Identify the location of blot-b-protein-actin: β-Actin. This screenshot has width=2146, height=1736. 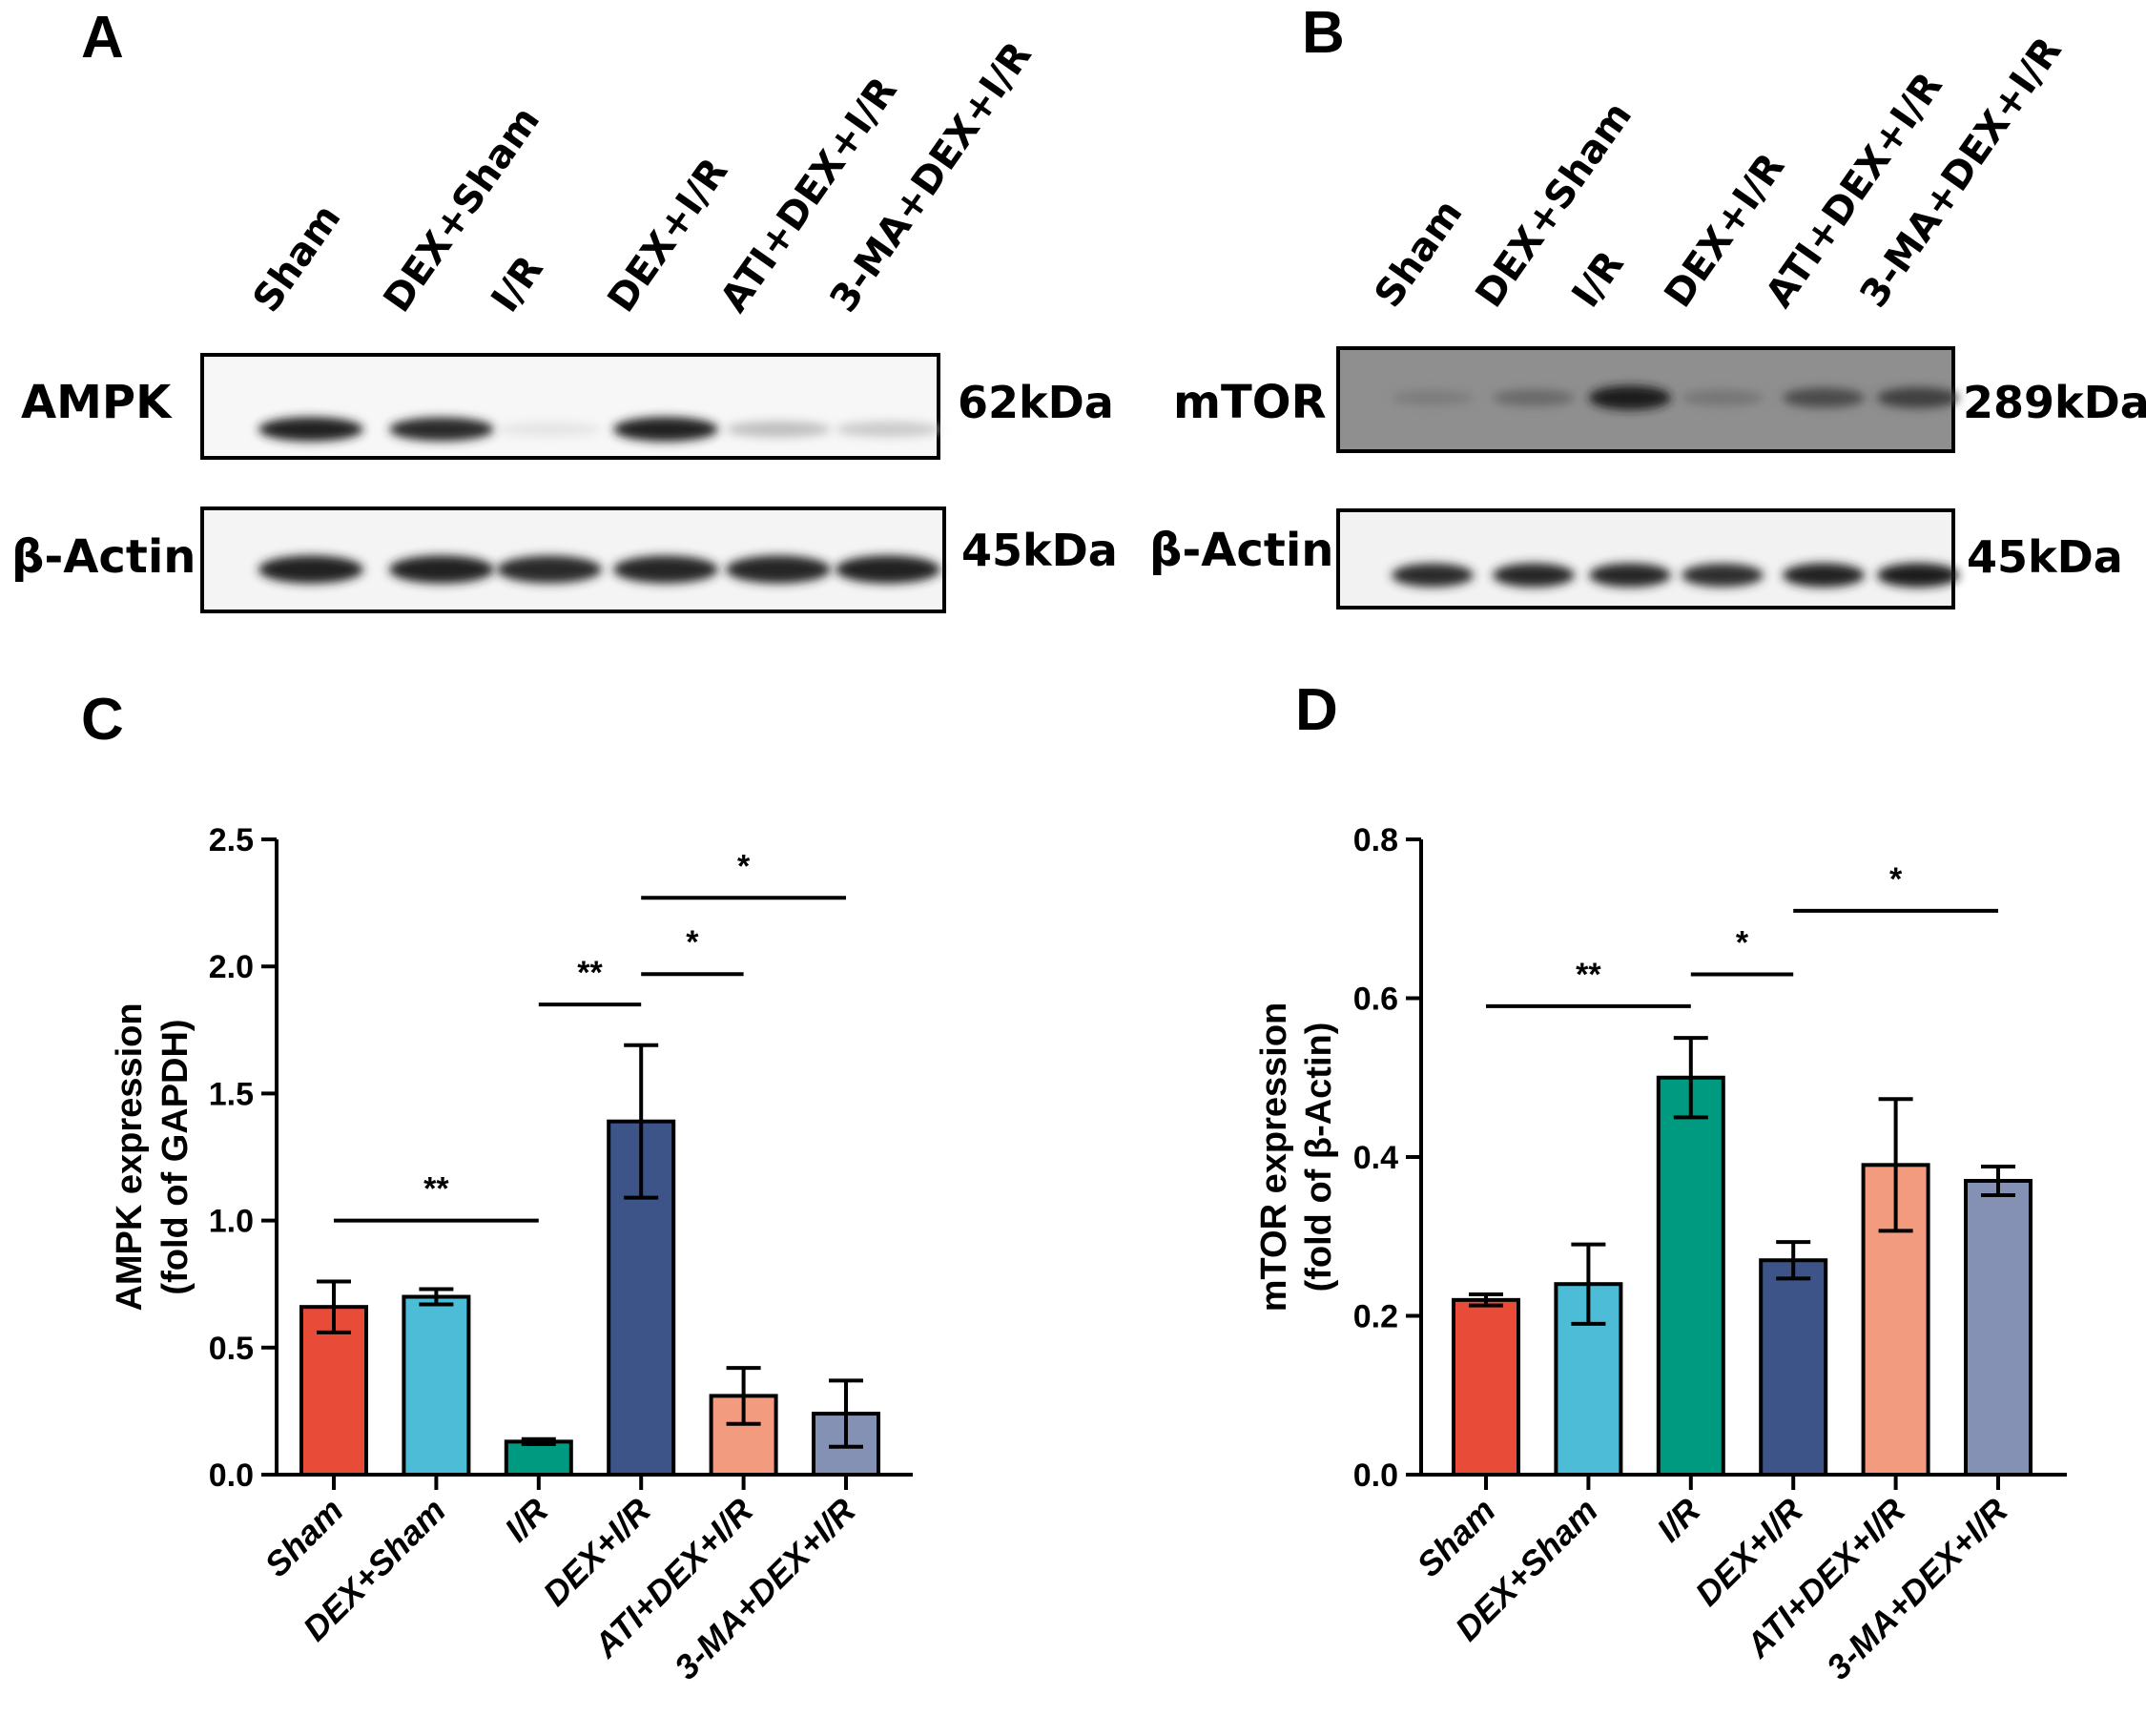
(1241, 550).